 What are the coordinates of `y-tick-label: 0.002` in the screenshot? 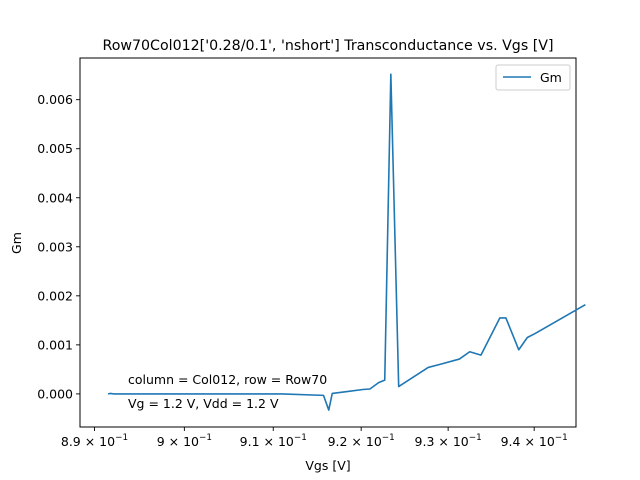 It's located at (55, 295).